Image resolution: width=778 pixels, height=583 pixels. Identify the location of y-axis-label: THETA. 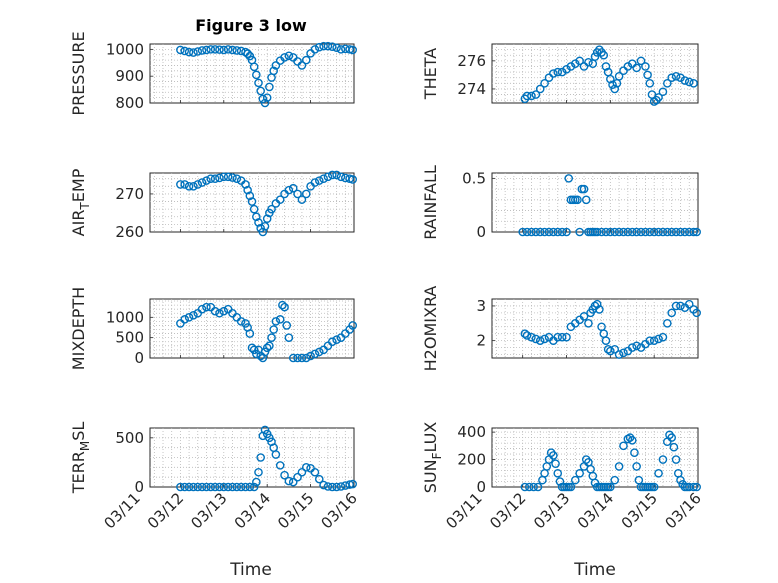
(430, 74).